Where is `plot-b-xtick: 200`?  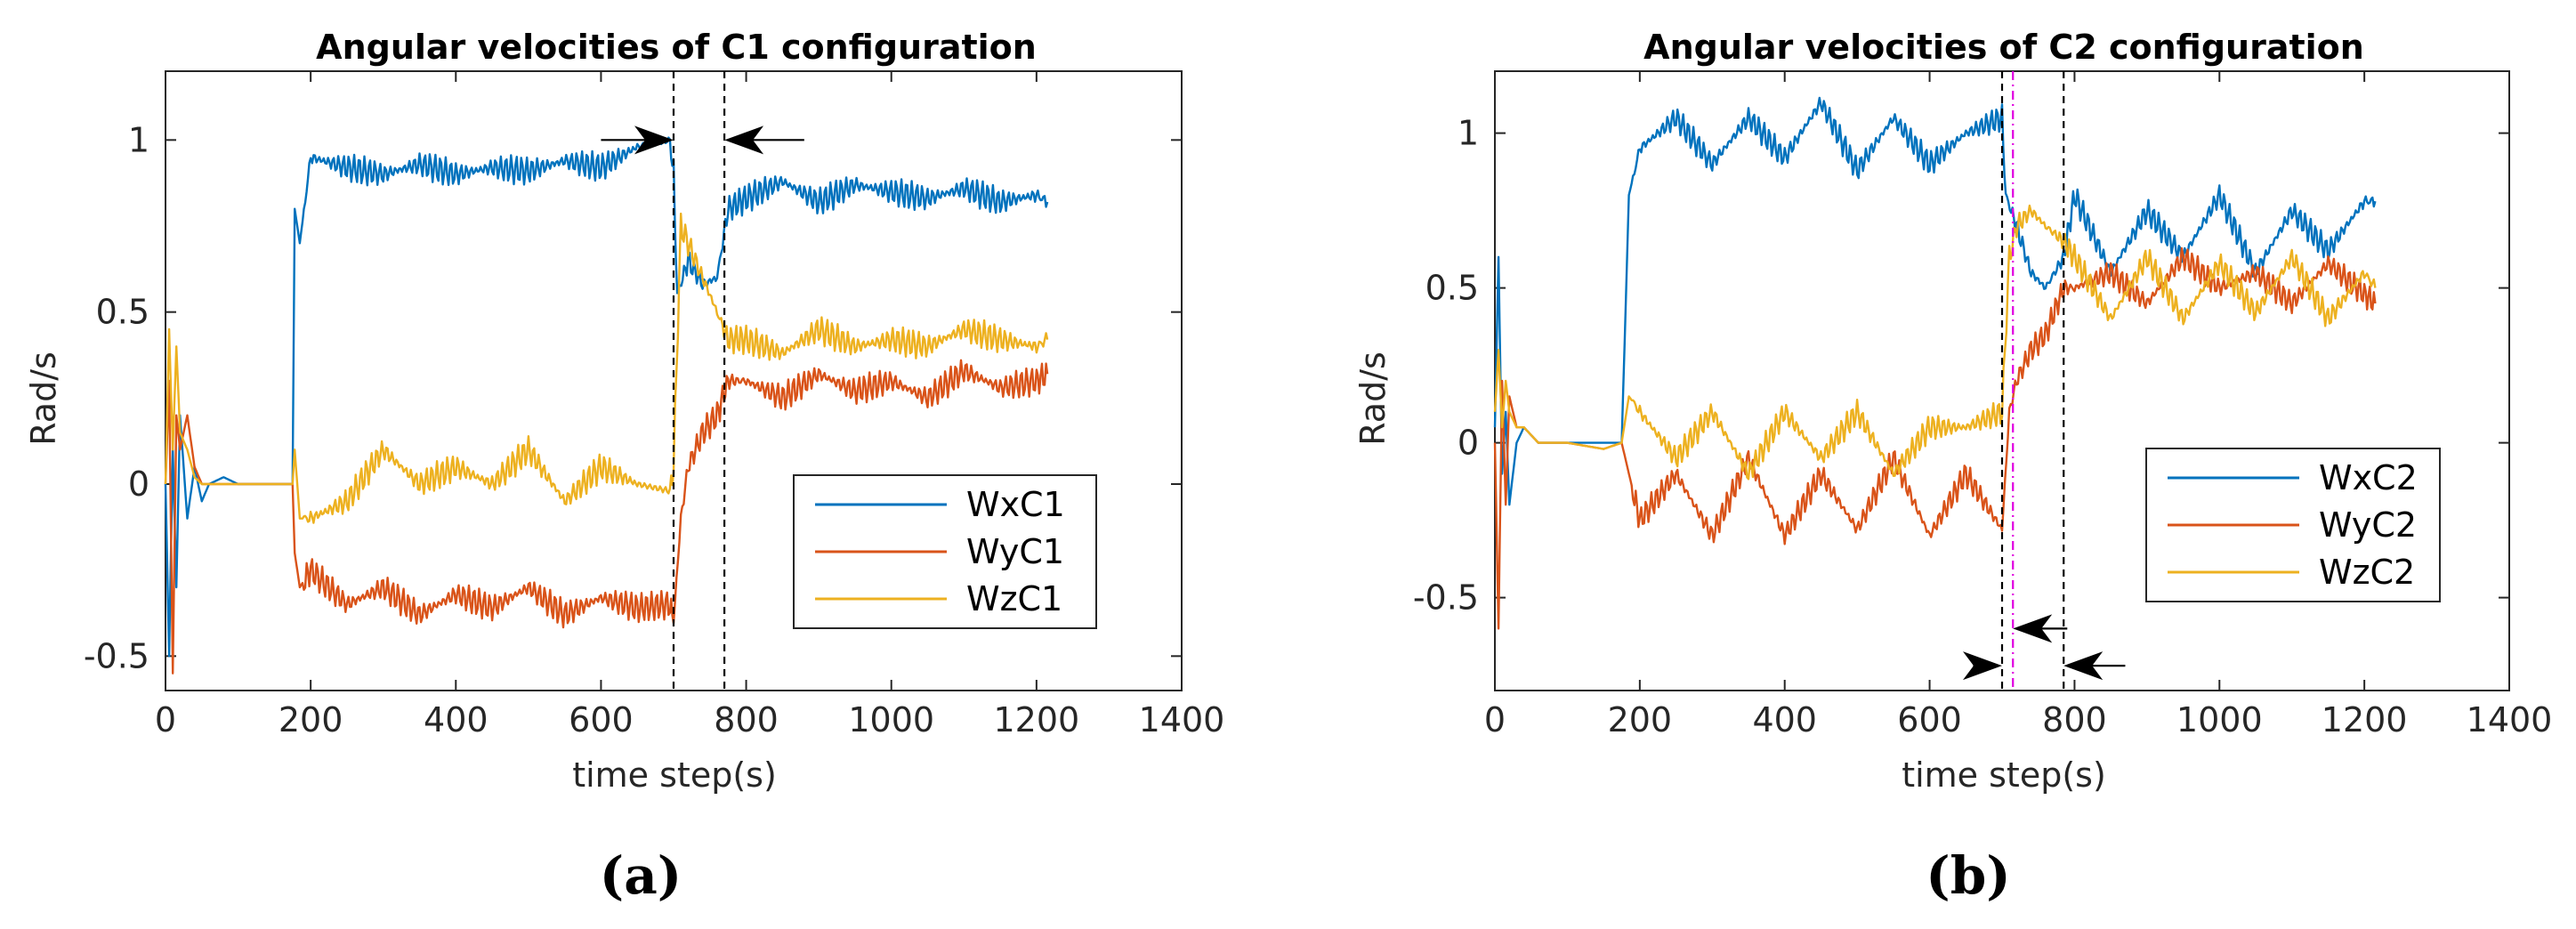 plot-b-xtick: 200 is located at coordinates (1640, 405).